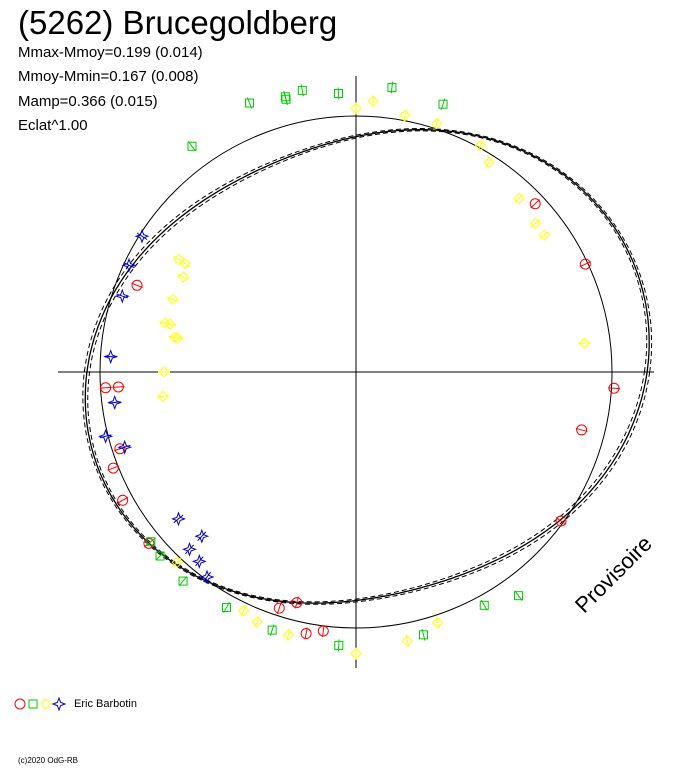  I want to click on legend-marker-star, so click(58, 704).